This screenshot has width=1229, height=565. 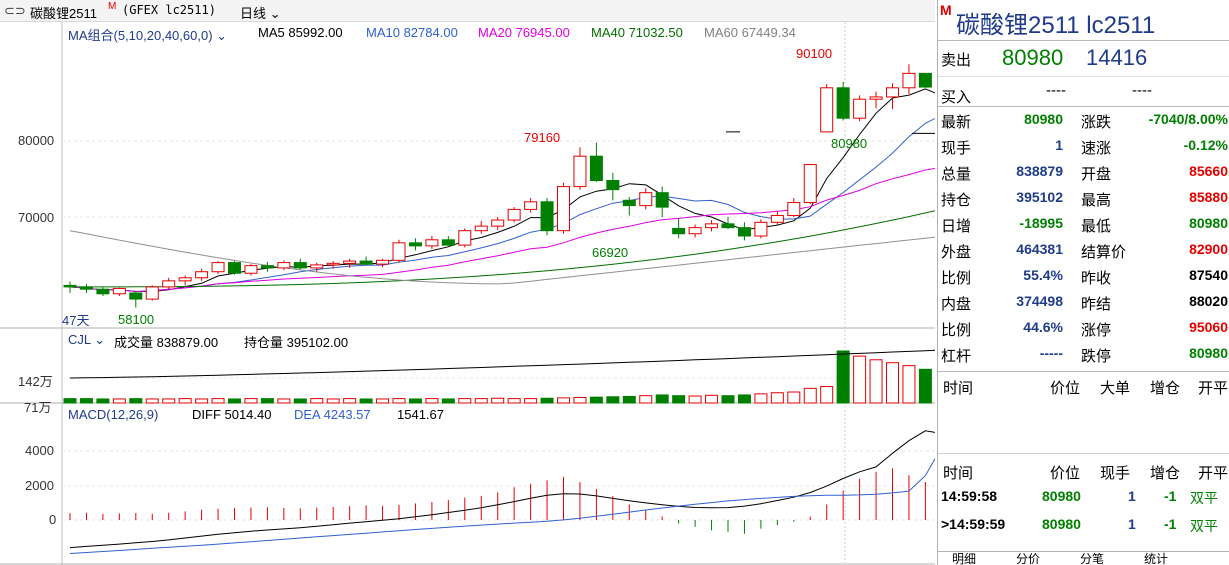 I want to click on stat-label: 日增, so click(x=956, y=226).